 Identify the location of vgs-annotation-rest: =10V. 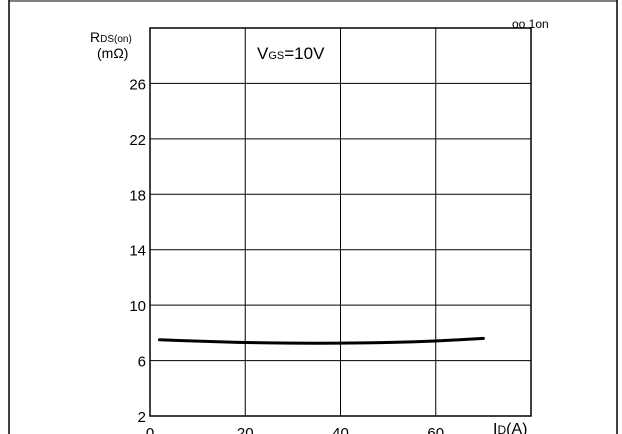
(304, 53).